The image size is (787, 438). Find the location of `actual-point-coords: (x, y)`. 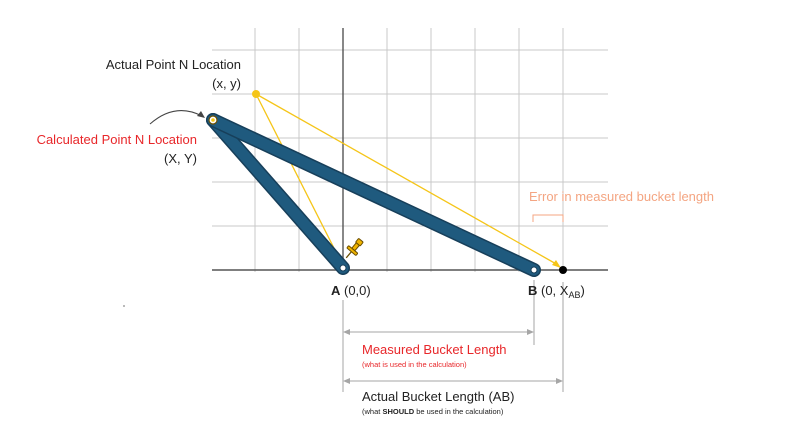

actual-point-coords: (x, y) is located at coordinates (226, 83).